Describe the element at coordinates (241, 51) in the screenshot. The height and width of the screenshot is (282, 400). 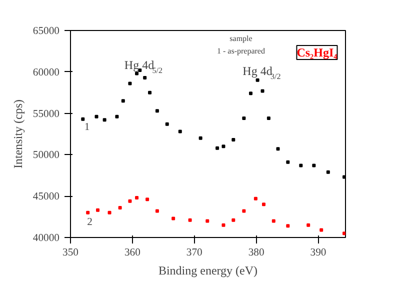
I see `annotation: 1 - as-prepared` at that location.